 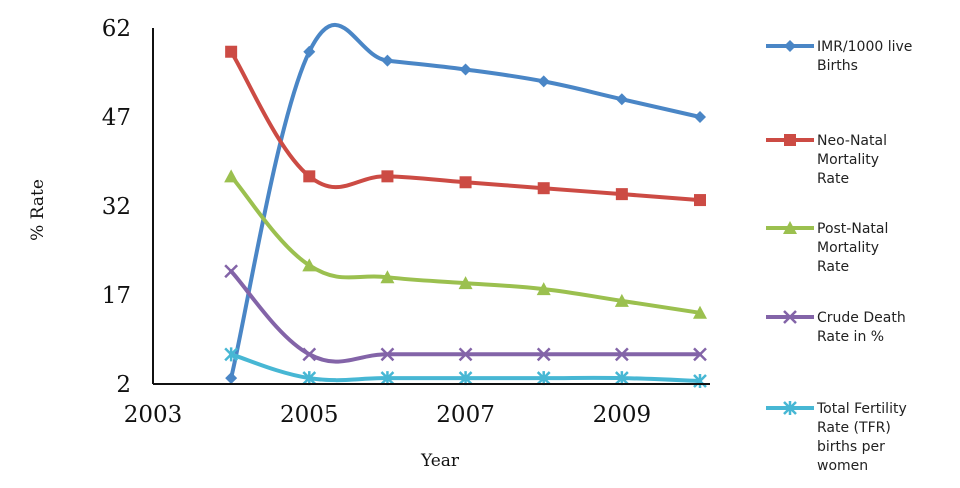 I want to click on legend-label: Neo-Natal, so click(x=852, y=141).